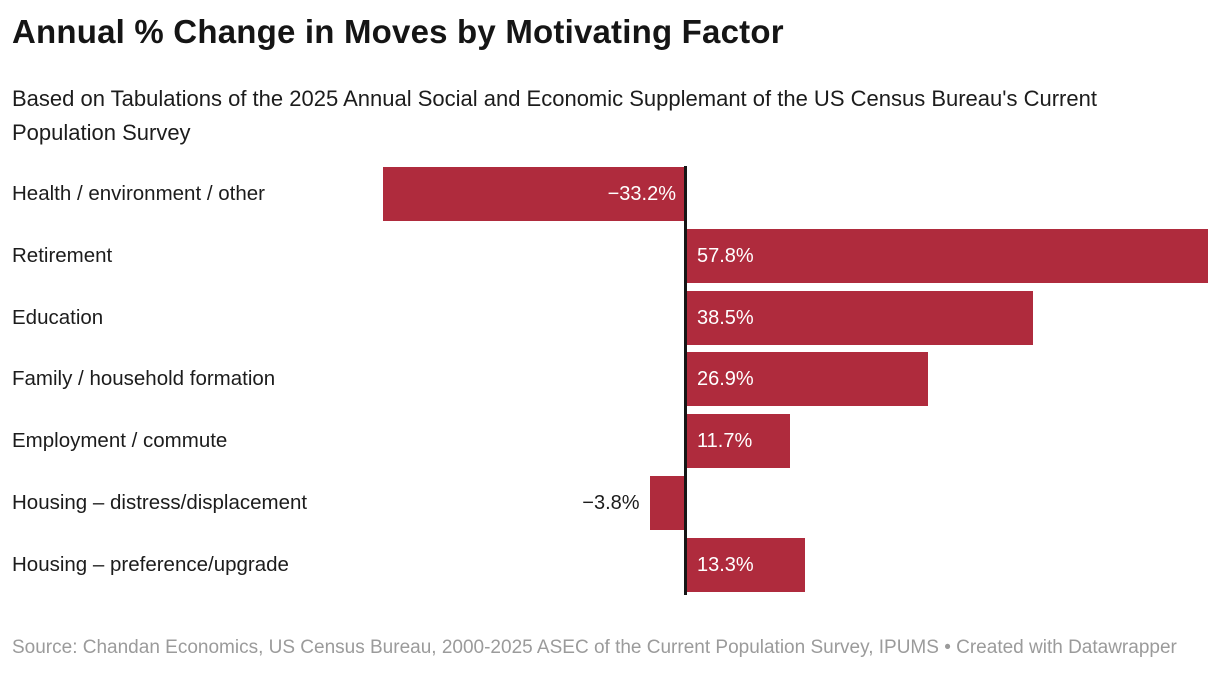  What do you see at coordinates (160, 502) in the screenshot?
I see `category-label: Housing – distress/displacement` at bounding box center [160, 502].